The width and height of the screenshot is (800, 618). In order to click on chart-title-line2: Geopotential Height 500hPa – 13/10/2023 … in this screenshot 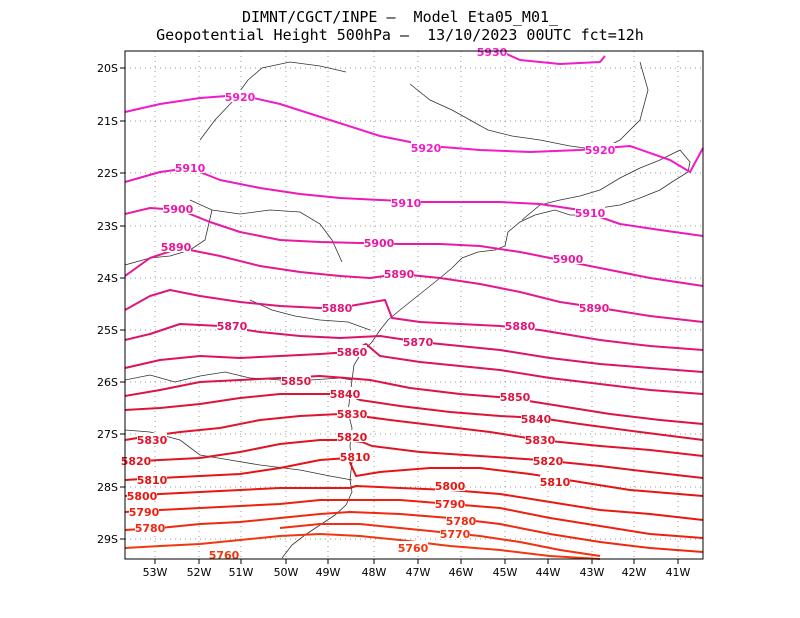, I will do `click(400, 35)`.